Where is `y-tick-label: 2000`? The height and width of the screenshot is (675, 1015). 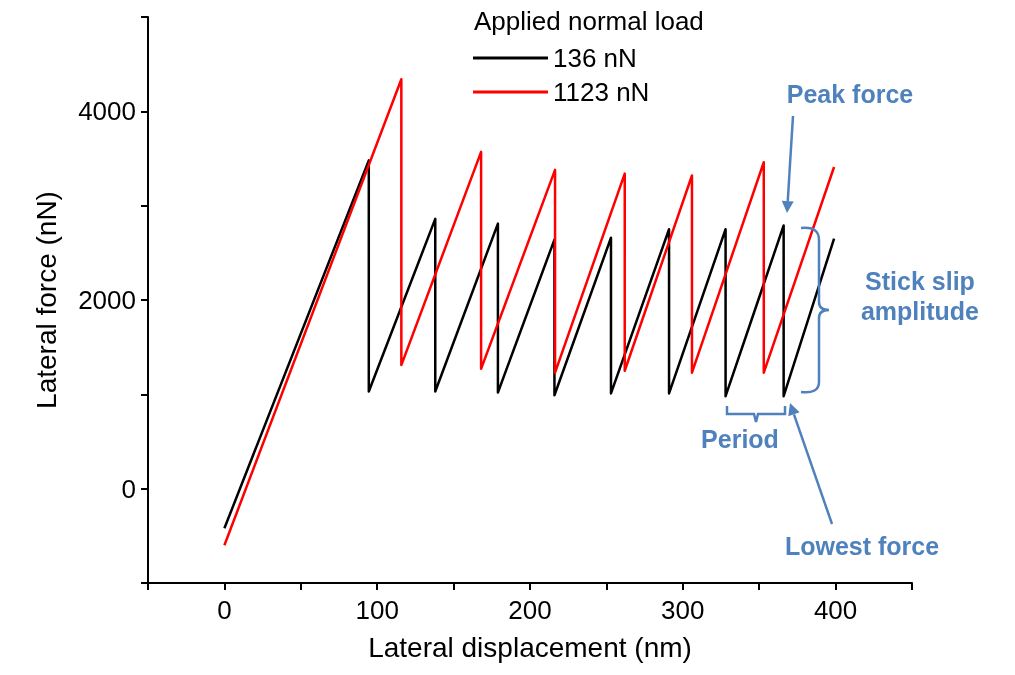 y-tick-label: 2000 is located at coordinates (107, 300).